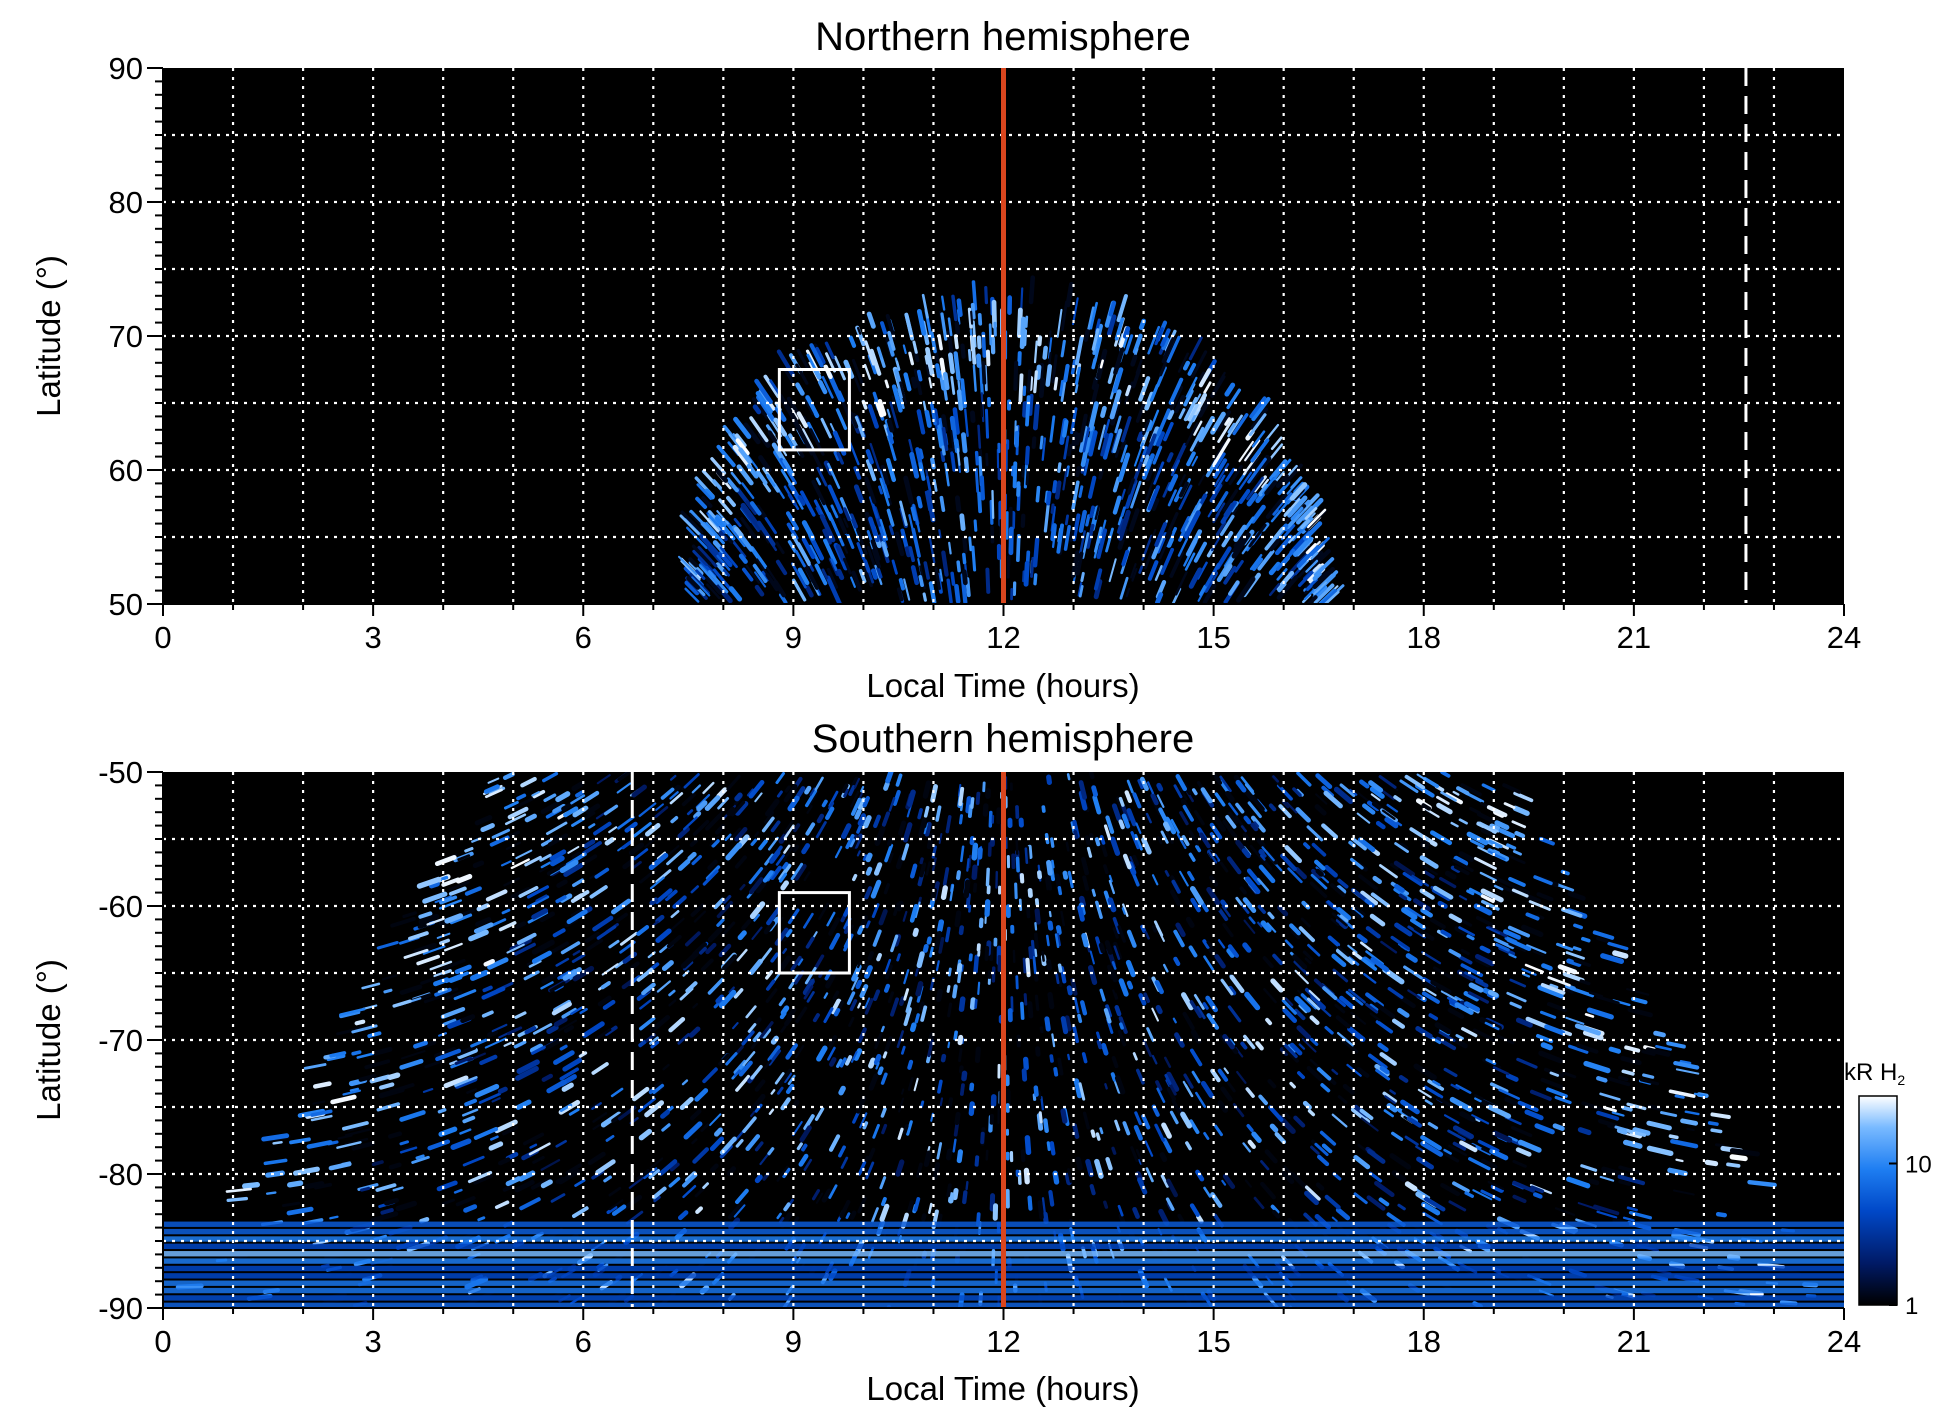  I want to click on x-tick-label: 15, so click(1213, 637).